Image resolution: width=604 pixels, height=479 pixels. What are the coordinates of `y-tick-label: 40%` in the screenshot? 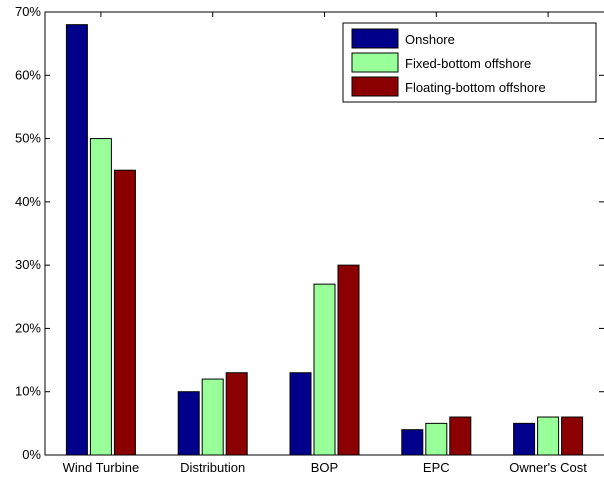 It's located at (28, 201).